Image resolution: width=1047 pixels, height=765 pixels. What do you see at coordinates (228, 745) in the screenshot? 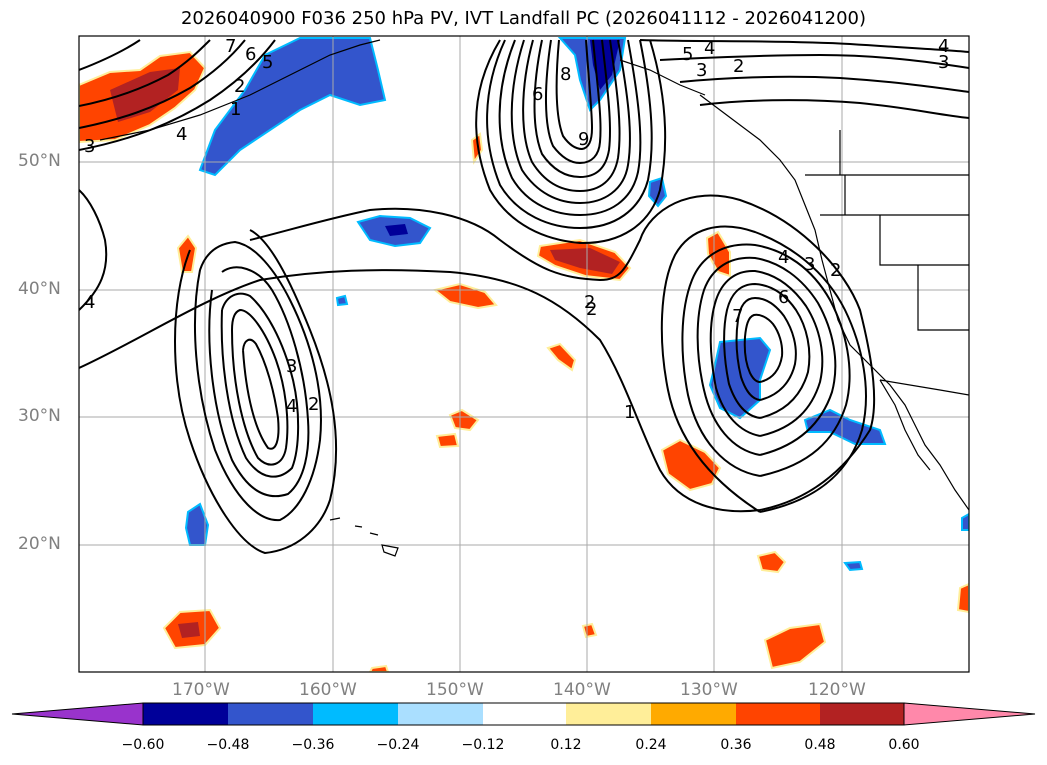
I see `colorbar-tick-label: −0.48` at bounding box center [228, 745].